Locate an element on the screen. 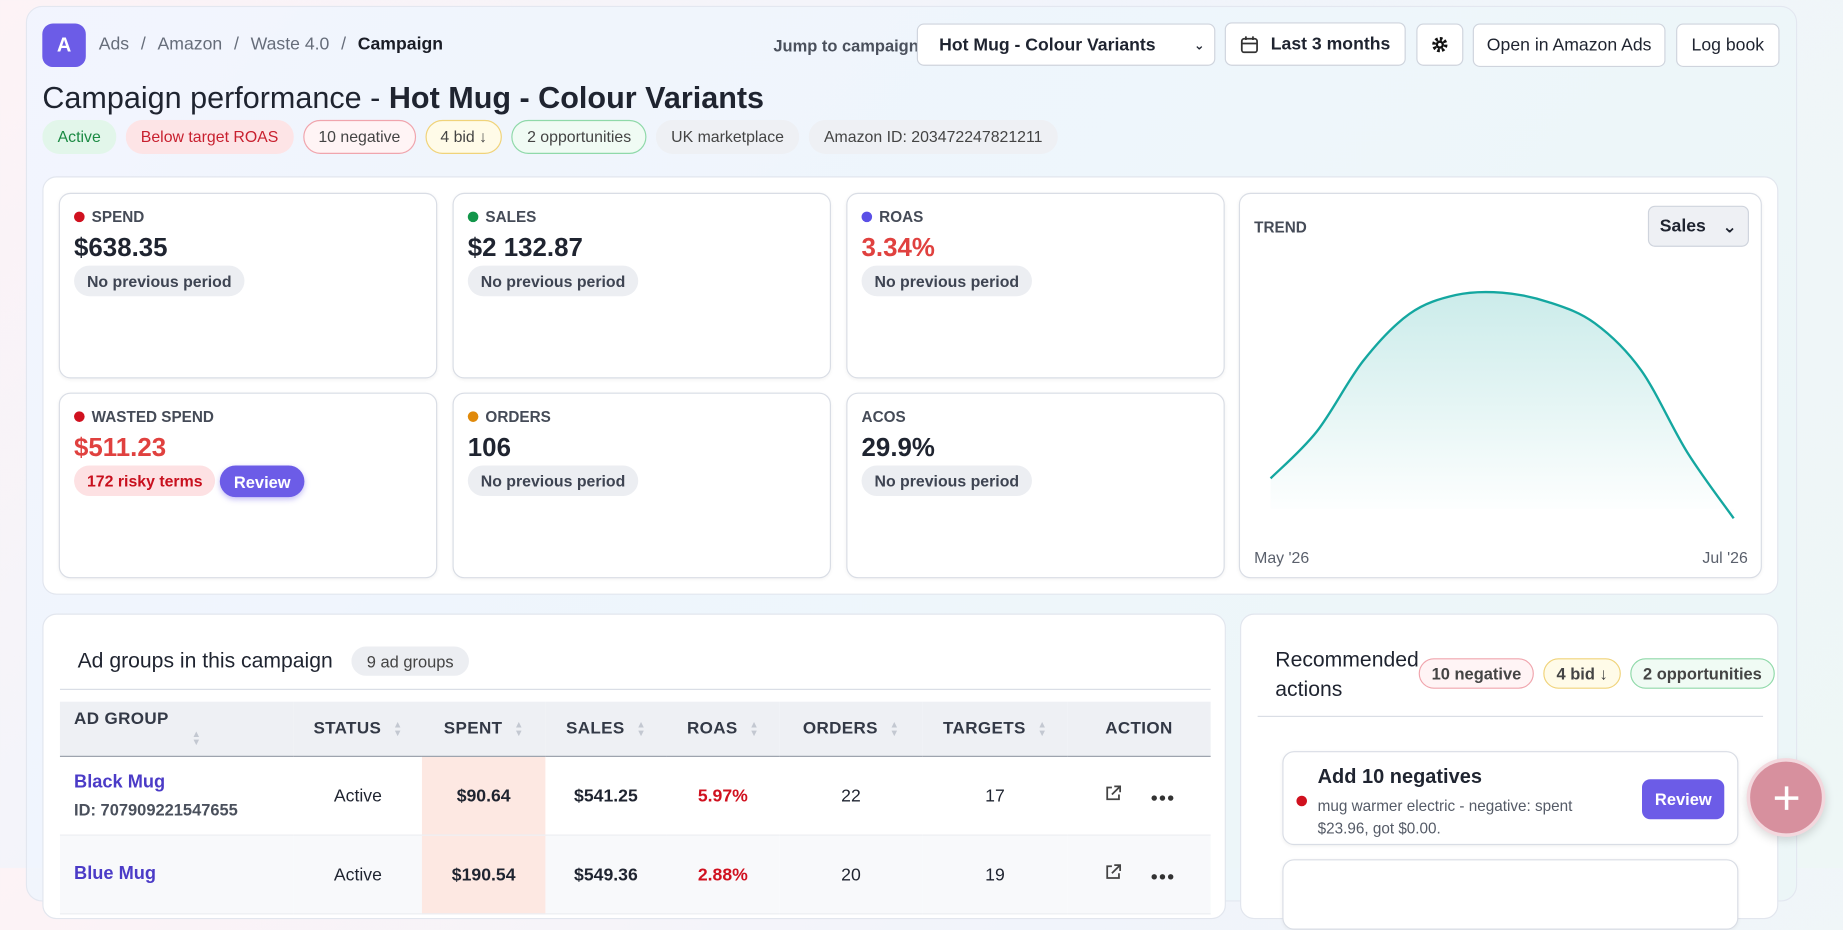  risky-terms: 172 risky terms is located at coordinates (145, 481).